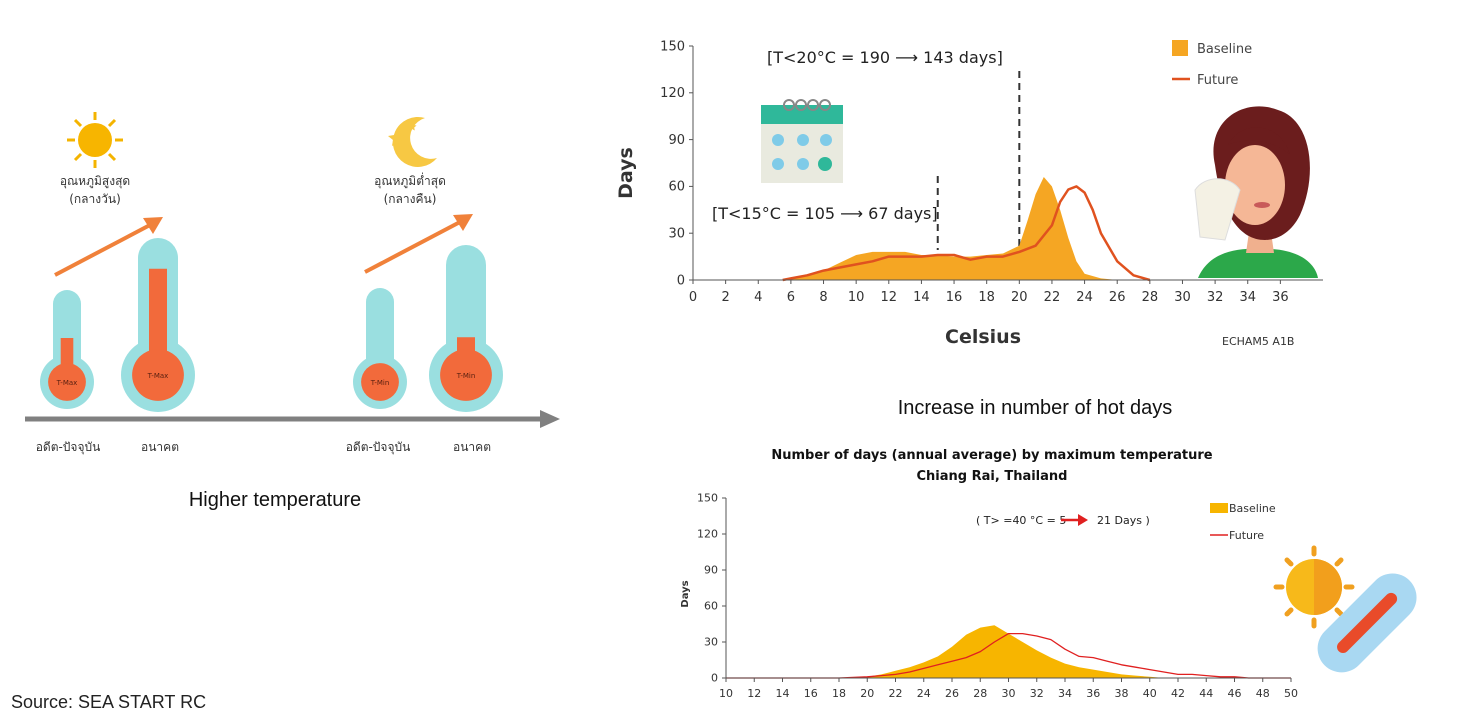 The height and width of the screenshot is (715, 1476). I want to click on hot-days-caption: Increase in number of hot days, so click(1035, 408).